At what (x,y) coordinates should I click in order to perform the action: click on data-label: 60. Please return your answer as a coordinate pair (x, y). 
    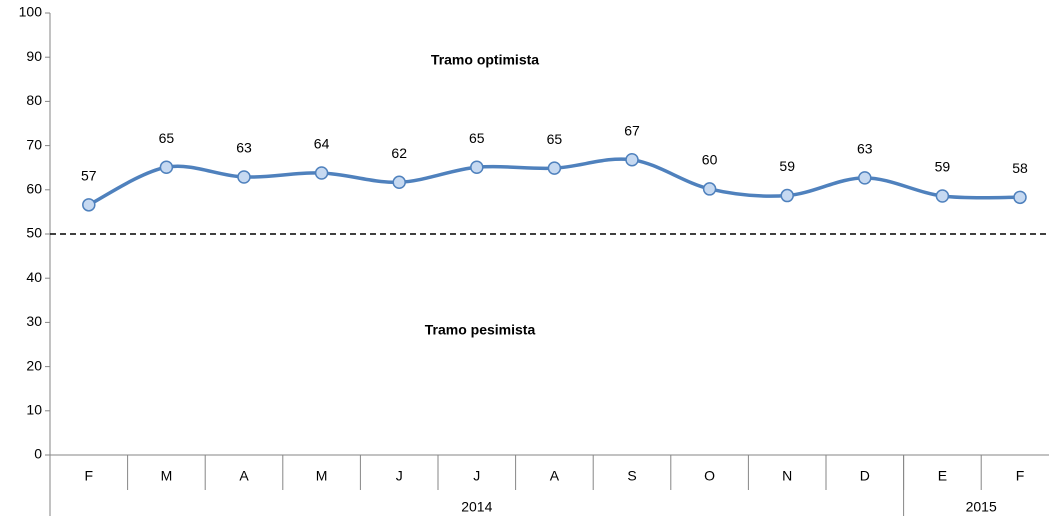
    Looking at the image, I should click on (710, 160).